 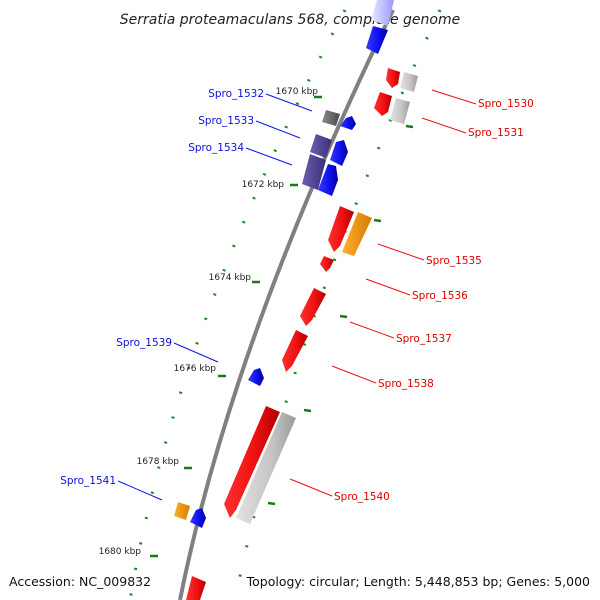 What do you see at coordinates (196, 588) in the screenshot?
I see `gene-bottom-partial` at bounding box center [196, 588].